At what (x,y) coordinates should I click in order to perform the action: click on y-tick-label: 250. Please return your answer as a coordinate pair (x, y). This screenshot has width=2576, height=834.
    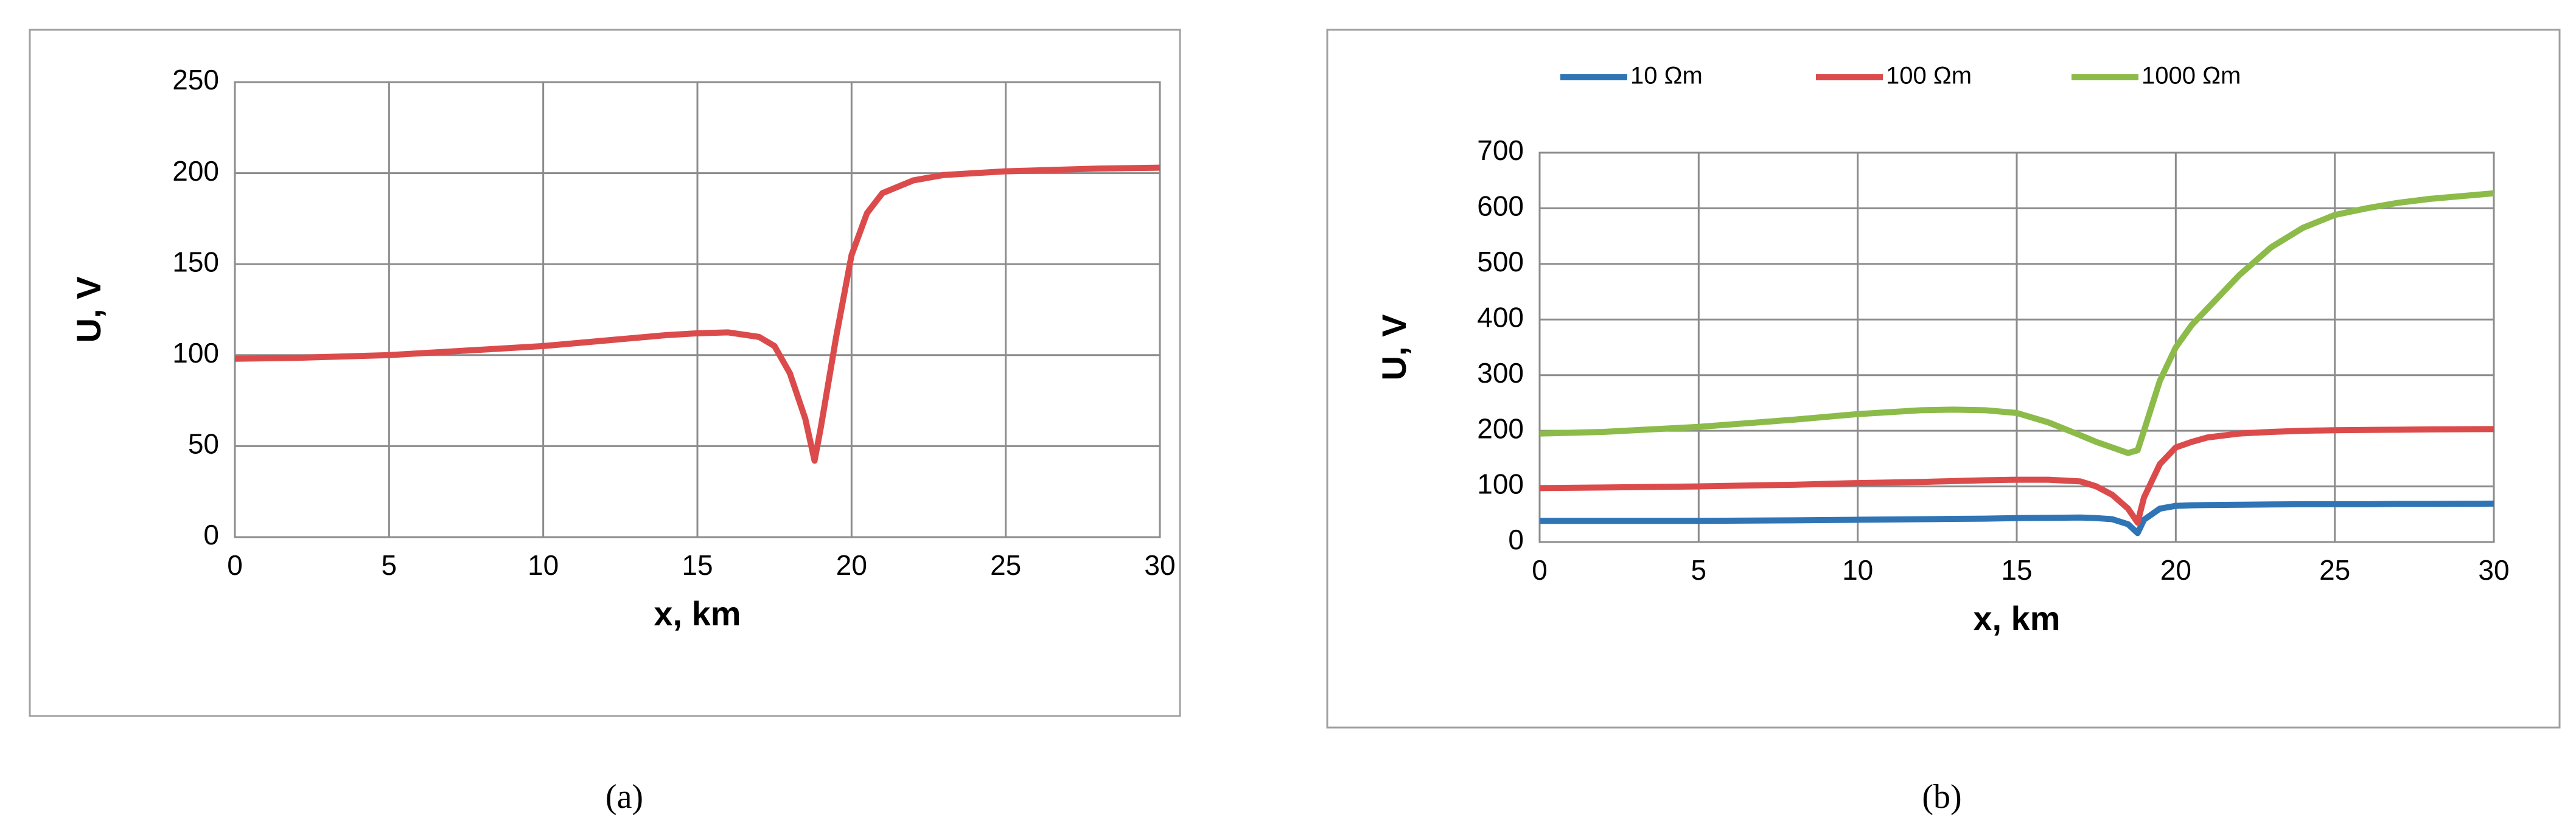
    Looking at the image, I should click on (195, 80).